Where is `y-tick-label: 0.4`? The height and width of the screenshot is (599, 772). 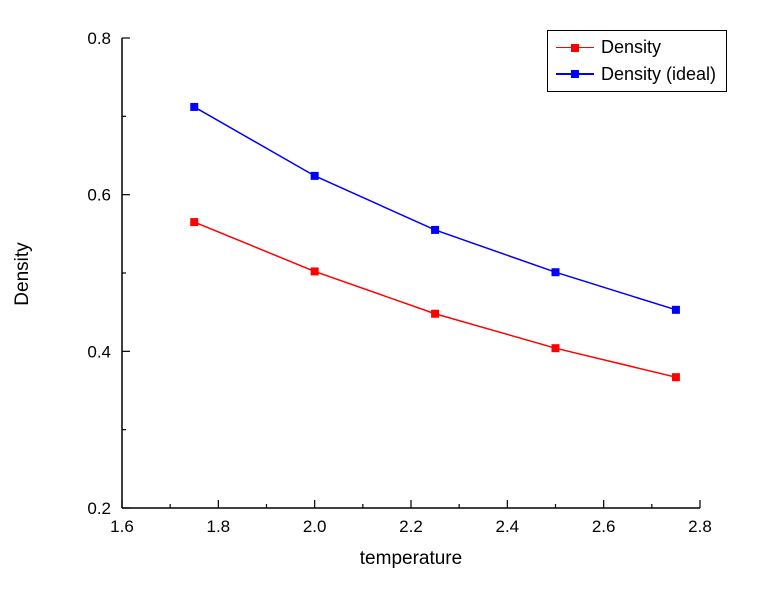
y-tick-label: 0.4 is located at coordinates (99, 351).